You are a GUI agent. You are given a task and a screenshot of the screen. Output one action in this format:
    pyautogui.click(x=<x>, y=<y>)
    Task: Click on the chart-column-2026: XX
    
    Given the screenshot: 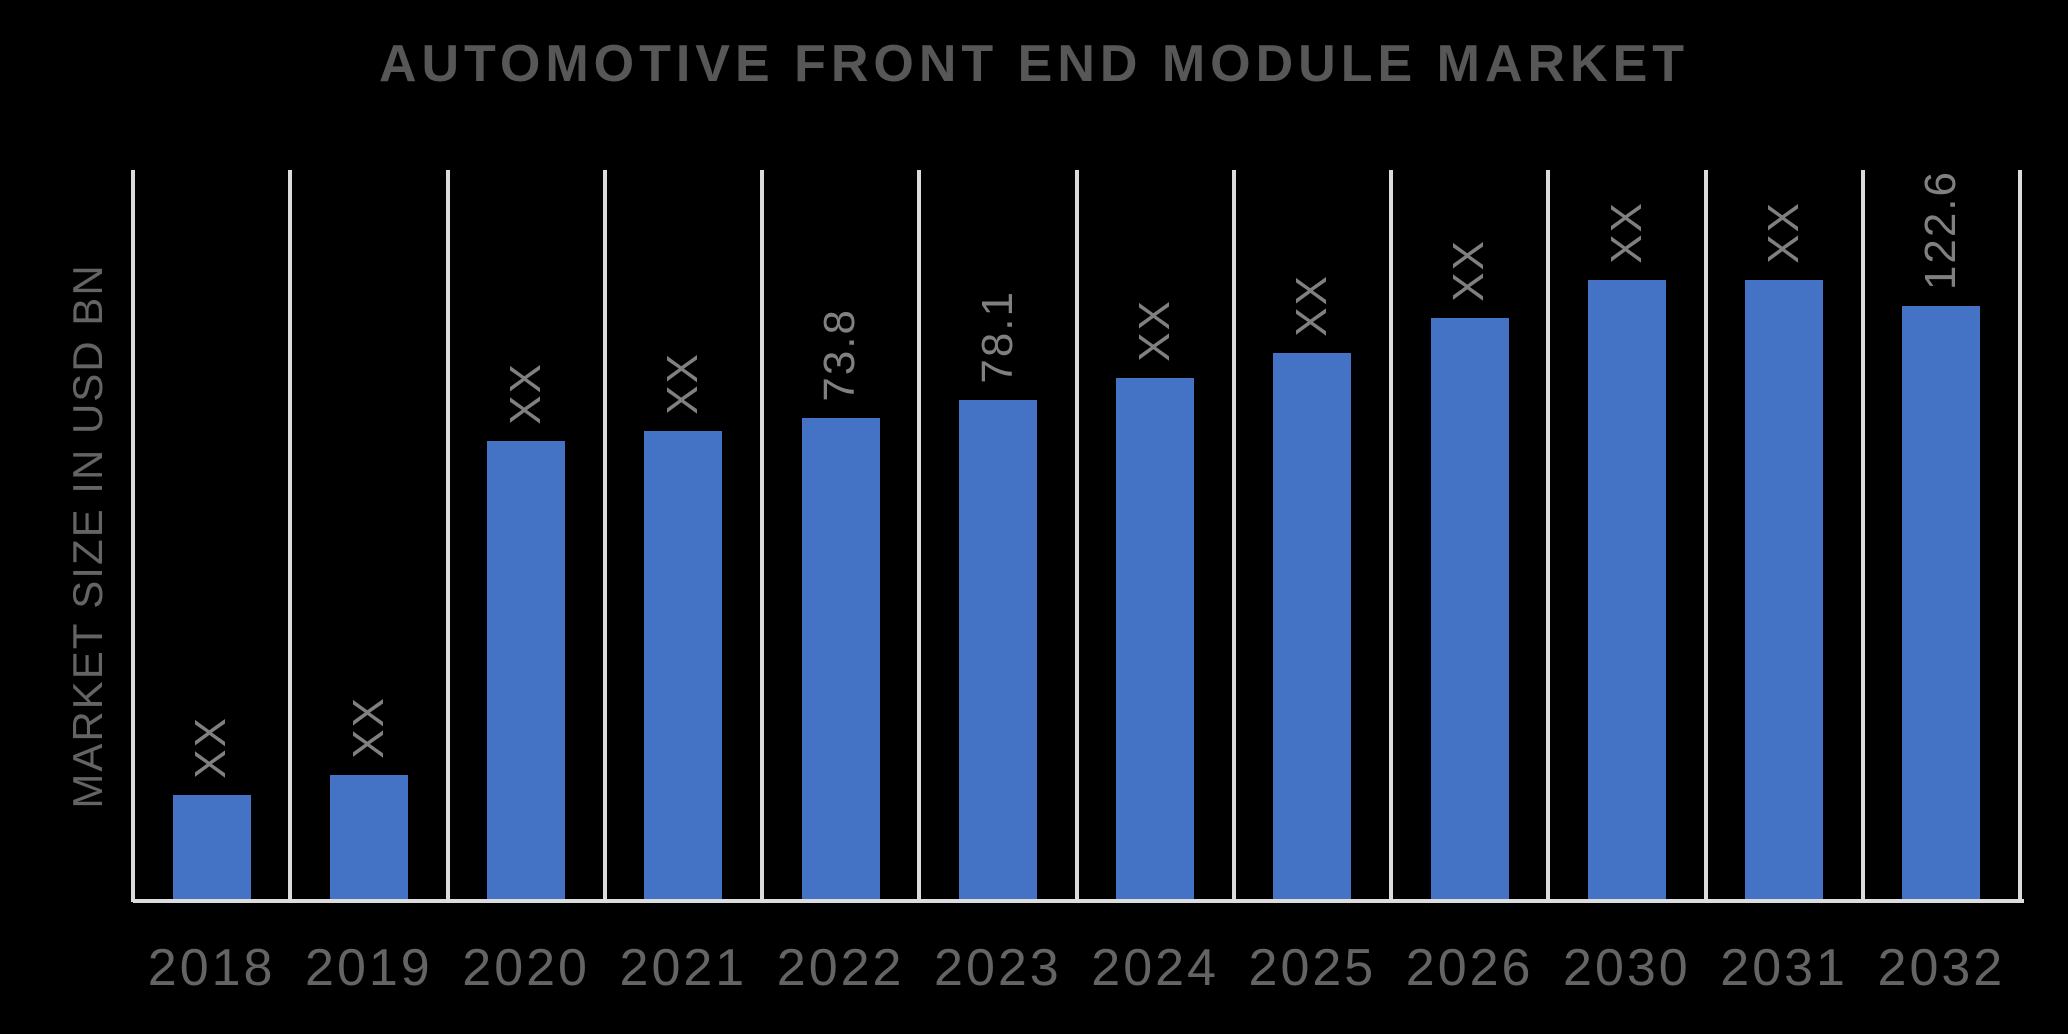 What is the action you would take?
    pyautogui.click(x=1469, y=536)
    